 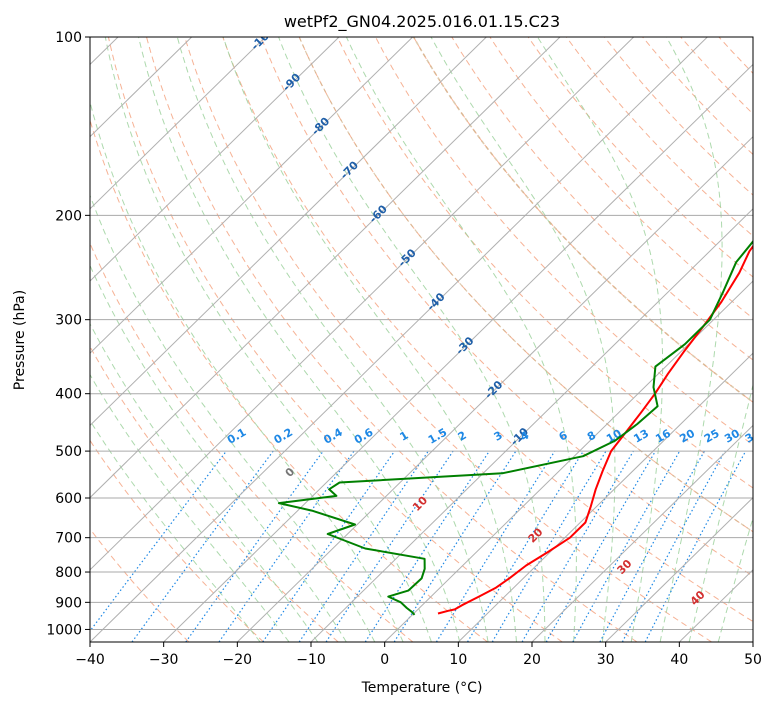 What do you see at coordinates (68, 499) in the screenshot?
I see `y-tick-label: 600` at bounding box center [68, 499].